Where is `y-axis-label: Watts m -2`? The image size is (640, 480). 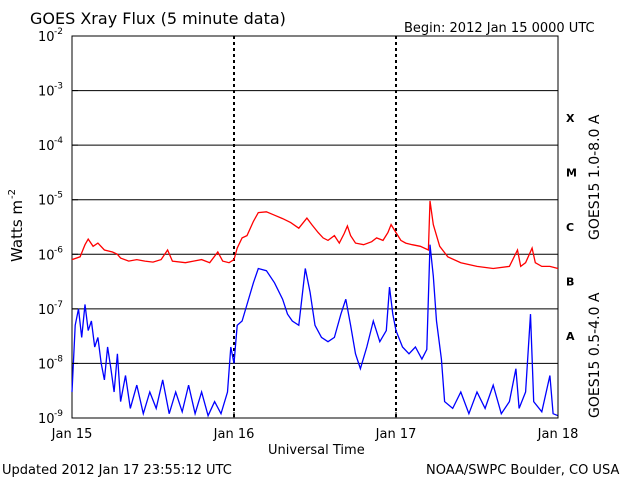
y-axis-label: Watts m -2 is located at coordinates (16, 225).